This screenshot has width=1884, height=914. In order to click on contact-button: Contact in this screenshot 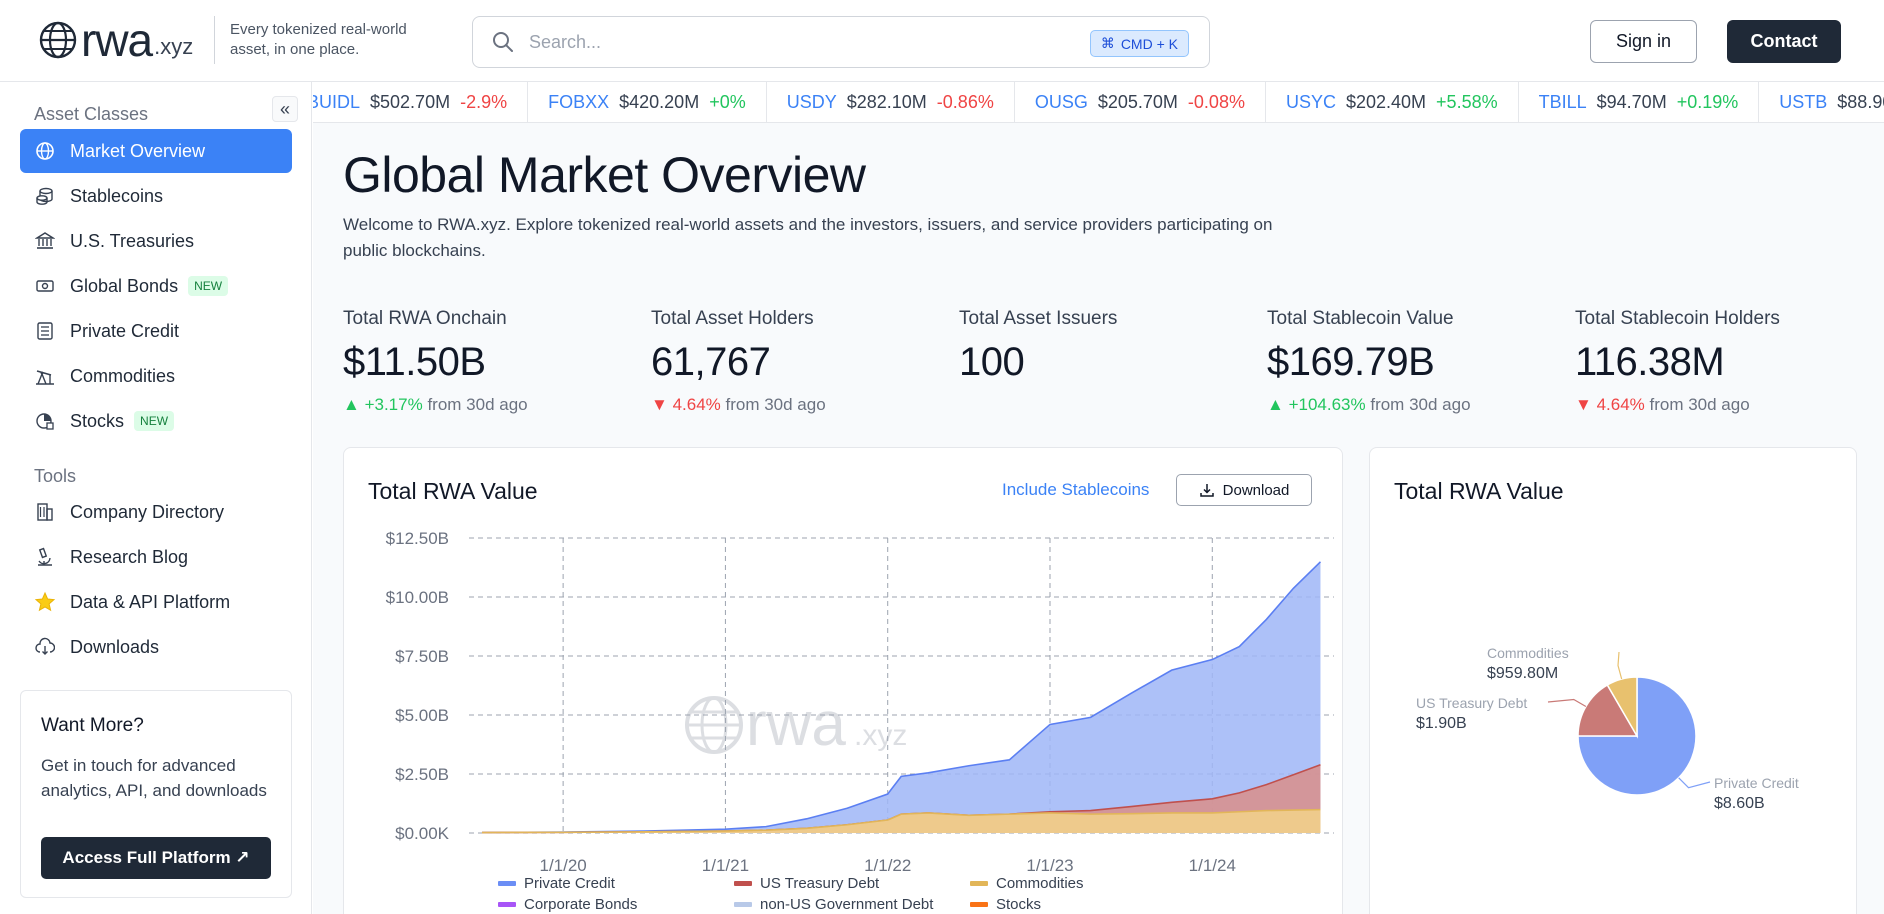, I will do `click(1784, 41)`.